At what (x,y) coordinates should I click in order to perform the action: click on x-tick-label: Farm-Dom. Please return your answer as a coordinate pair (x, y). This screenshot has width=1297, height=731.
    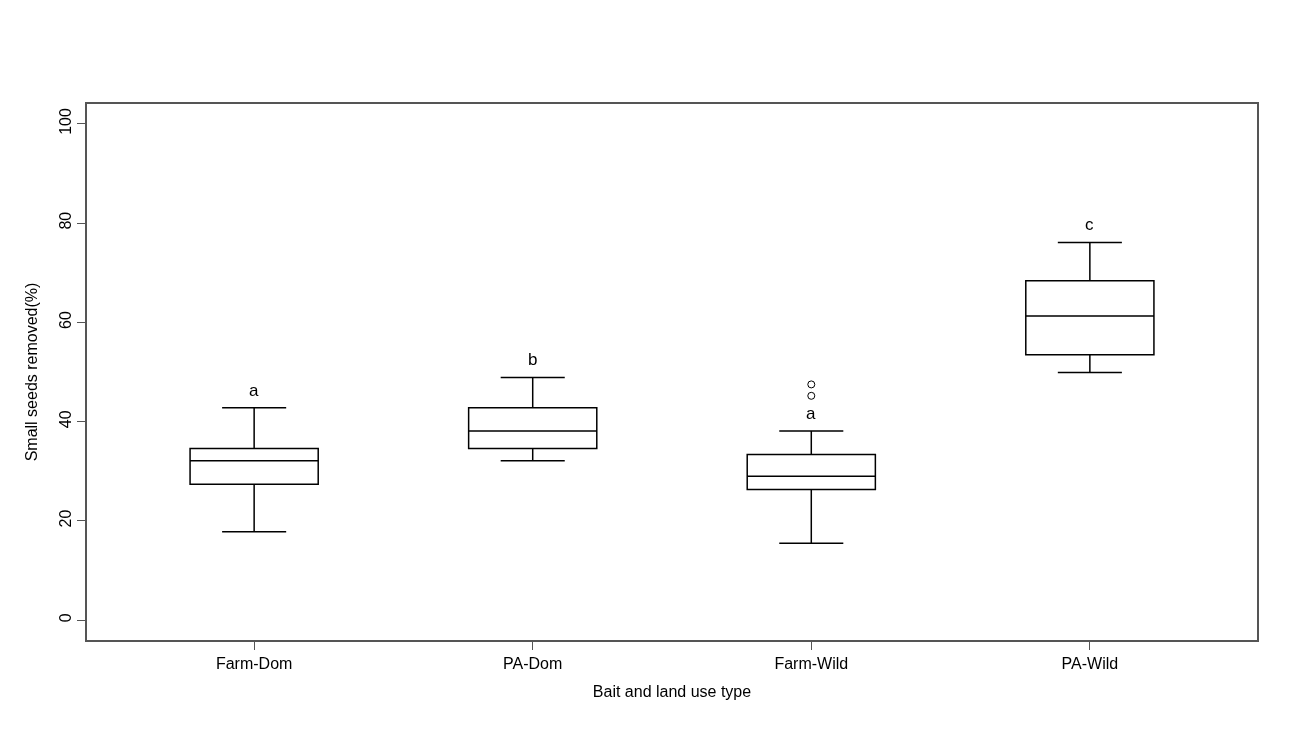
    Looking at the image, I should click on (254, 663).